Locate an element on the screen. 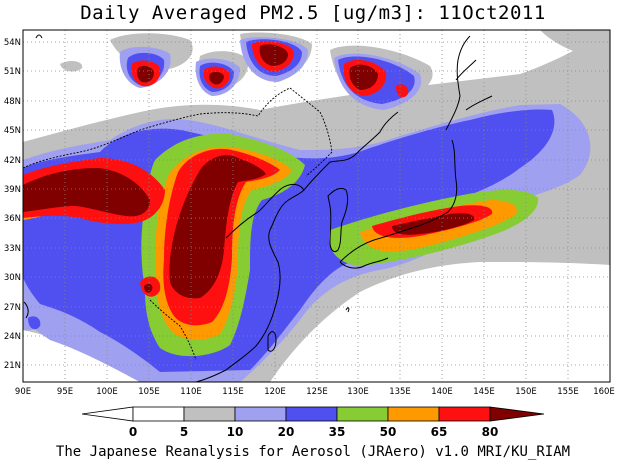 Image resolution: width=626 pixels, height=466 pixels. lat-label: 36N is located at coordinates (12, 219).